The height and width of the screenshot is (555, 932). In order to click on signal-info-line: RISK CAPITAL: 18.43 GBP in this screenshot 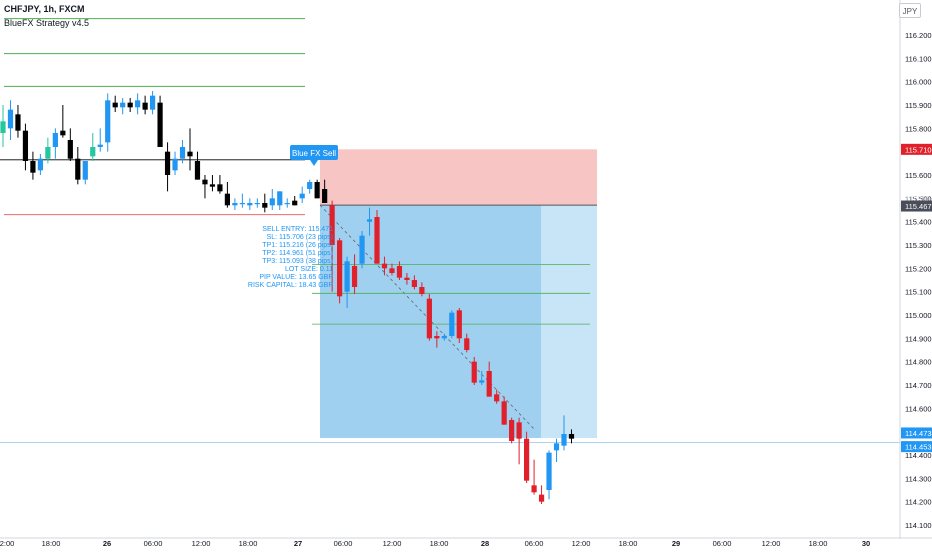, I will do `click(290, 285)`.